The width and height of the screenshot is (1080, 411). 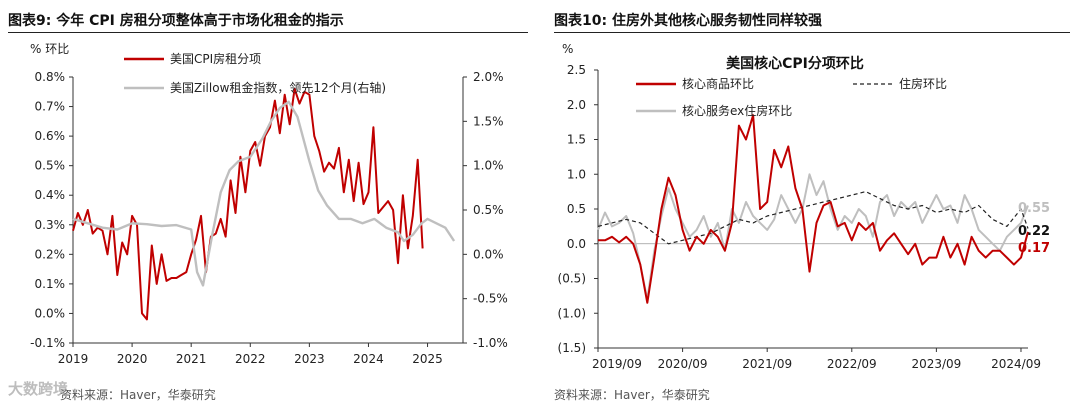 I want to click on x-tick-label: 2023, so click(x=309, y=359).